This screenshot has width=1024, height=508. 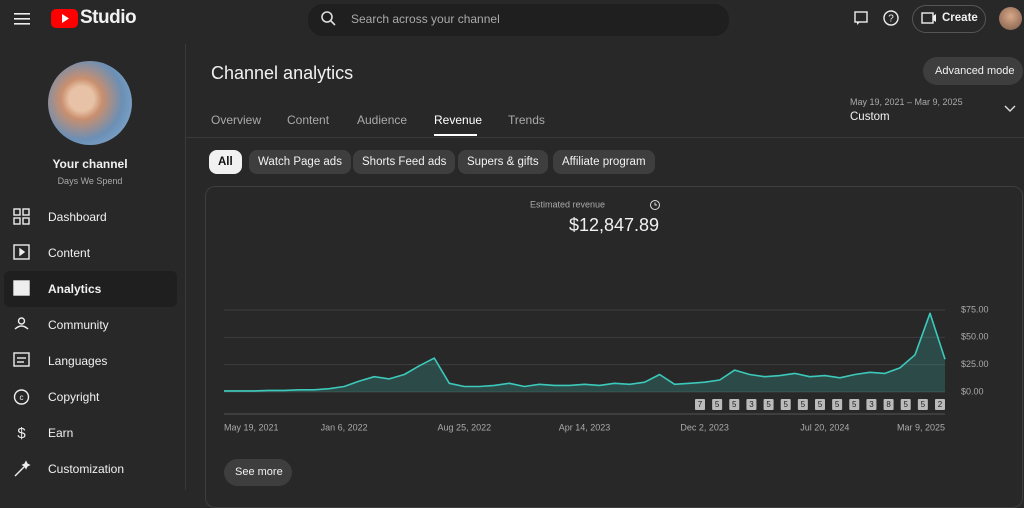 What do you see at coordinates (425, 19) in the screenshot?
I see `search-placeholder: Search across your channel` at bounding box center [425, 19].